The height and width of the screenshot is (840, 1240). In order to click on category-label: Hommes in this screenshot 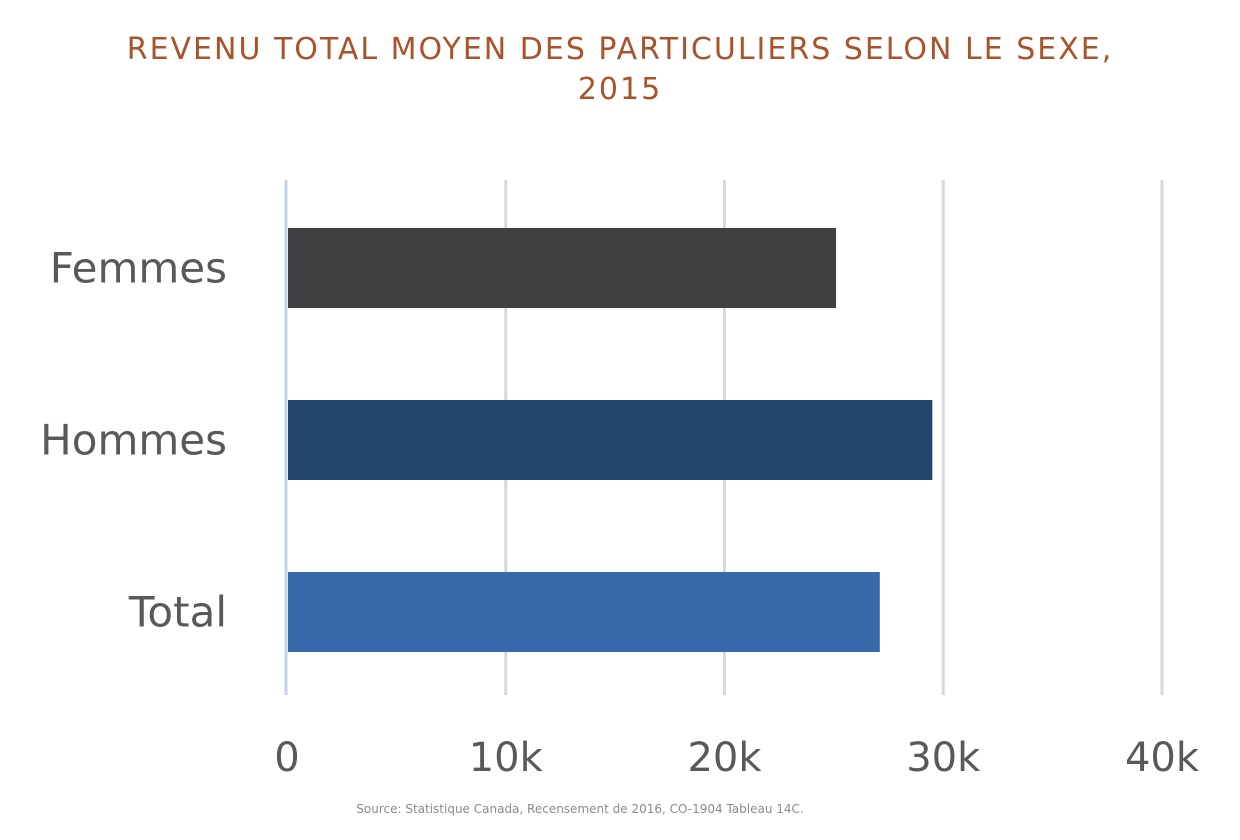, I will do `click(133, 440)`.